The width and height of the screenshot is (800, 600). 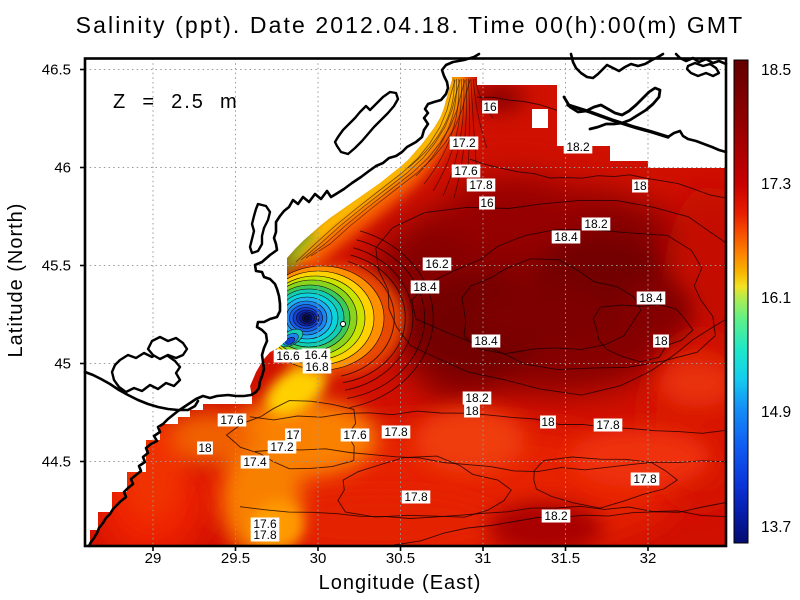 I want to click on svg-text: 32, so click(x=648, y=558).